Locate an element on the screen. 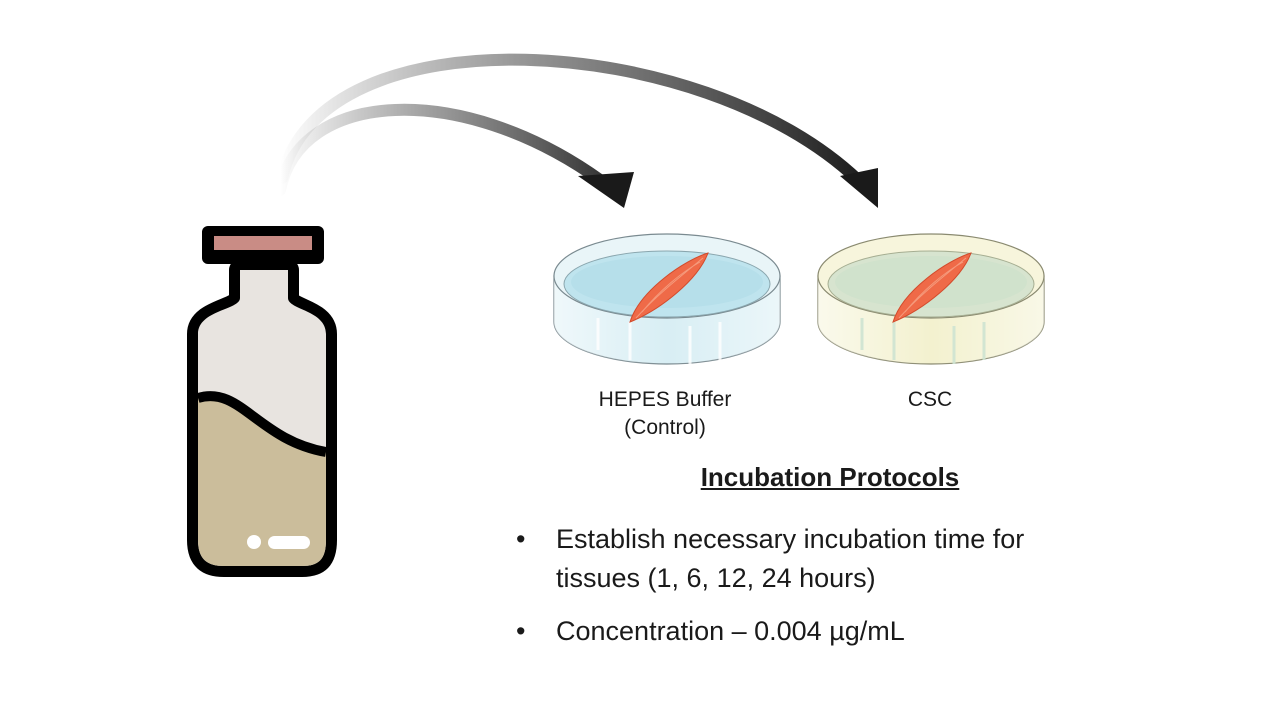 Image resolution: width=1280 pixels, height=725 pixels. muscle-tissue-csc is located at coordinates (932, 287).